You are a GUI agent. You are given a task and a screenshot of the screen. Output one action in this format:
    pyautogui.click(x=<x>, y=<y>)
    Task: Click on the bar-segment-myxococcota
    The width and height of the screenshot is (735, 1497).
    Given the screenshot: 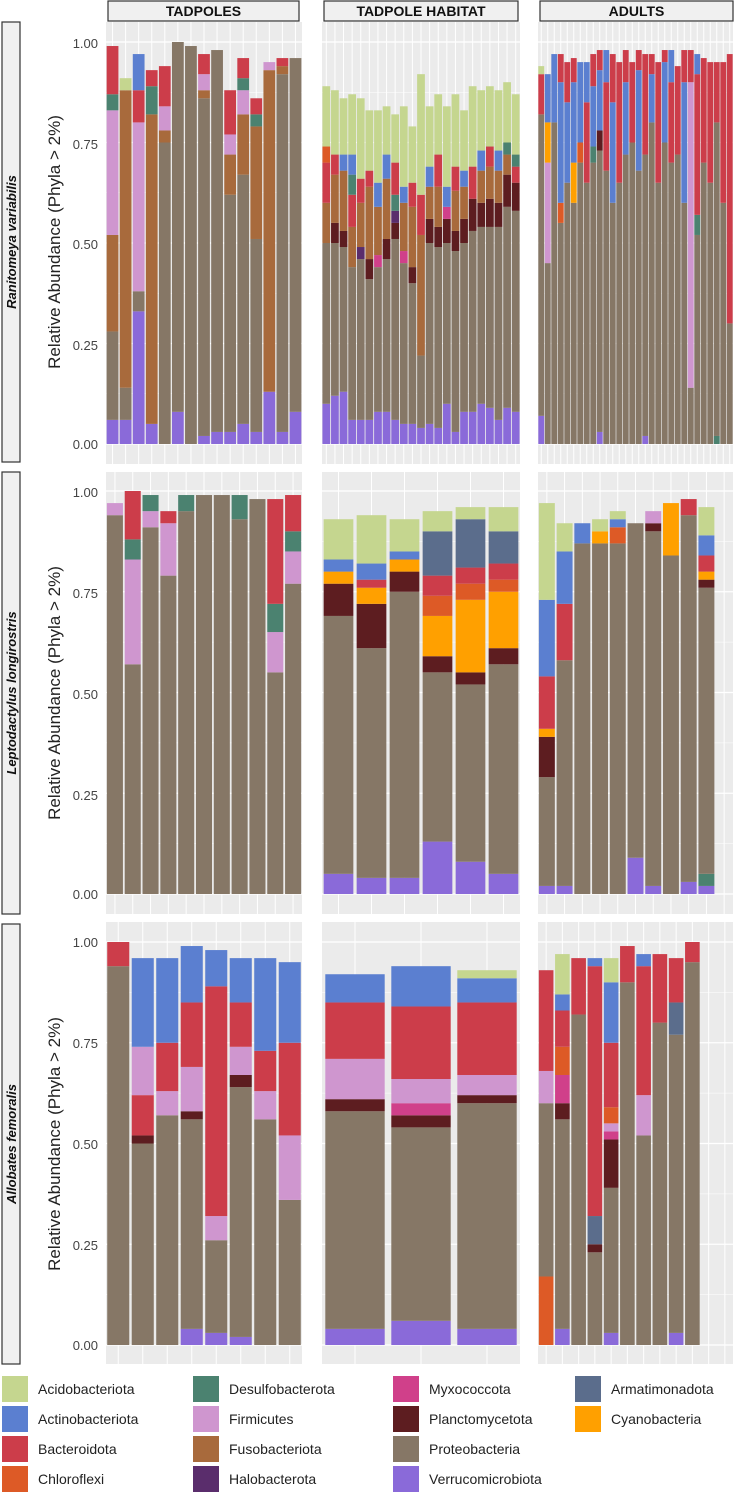 What is the action you would take?
    pyautogui.click(x=611, y=1135)
    